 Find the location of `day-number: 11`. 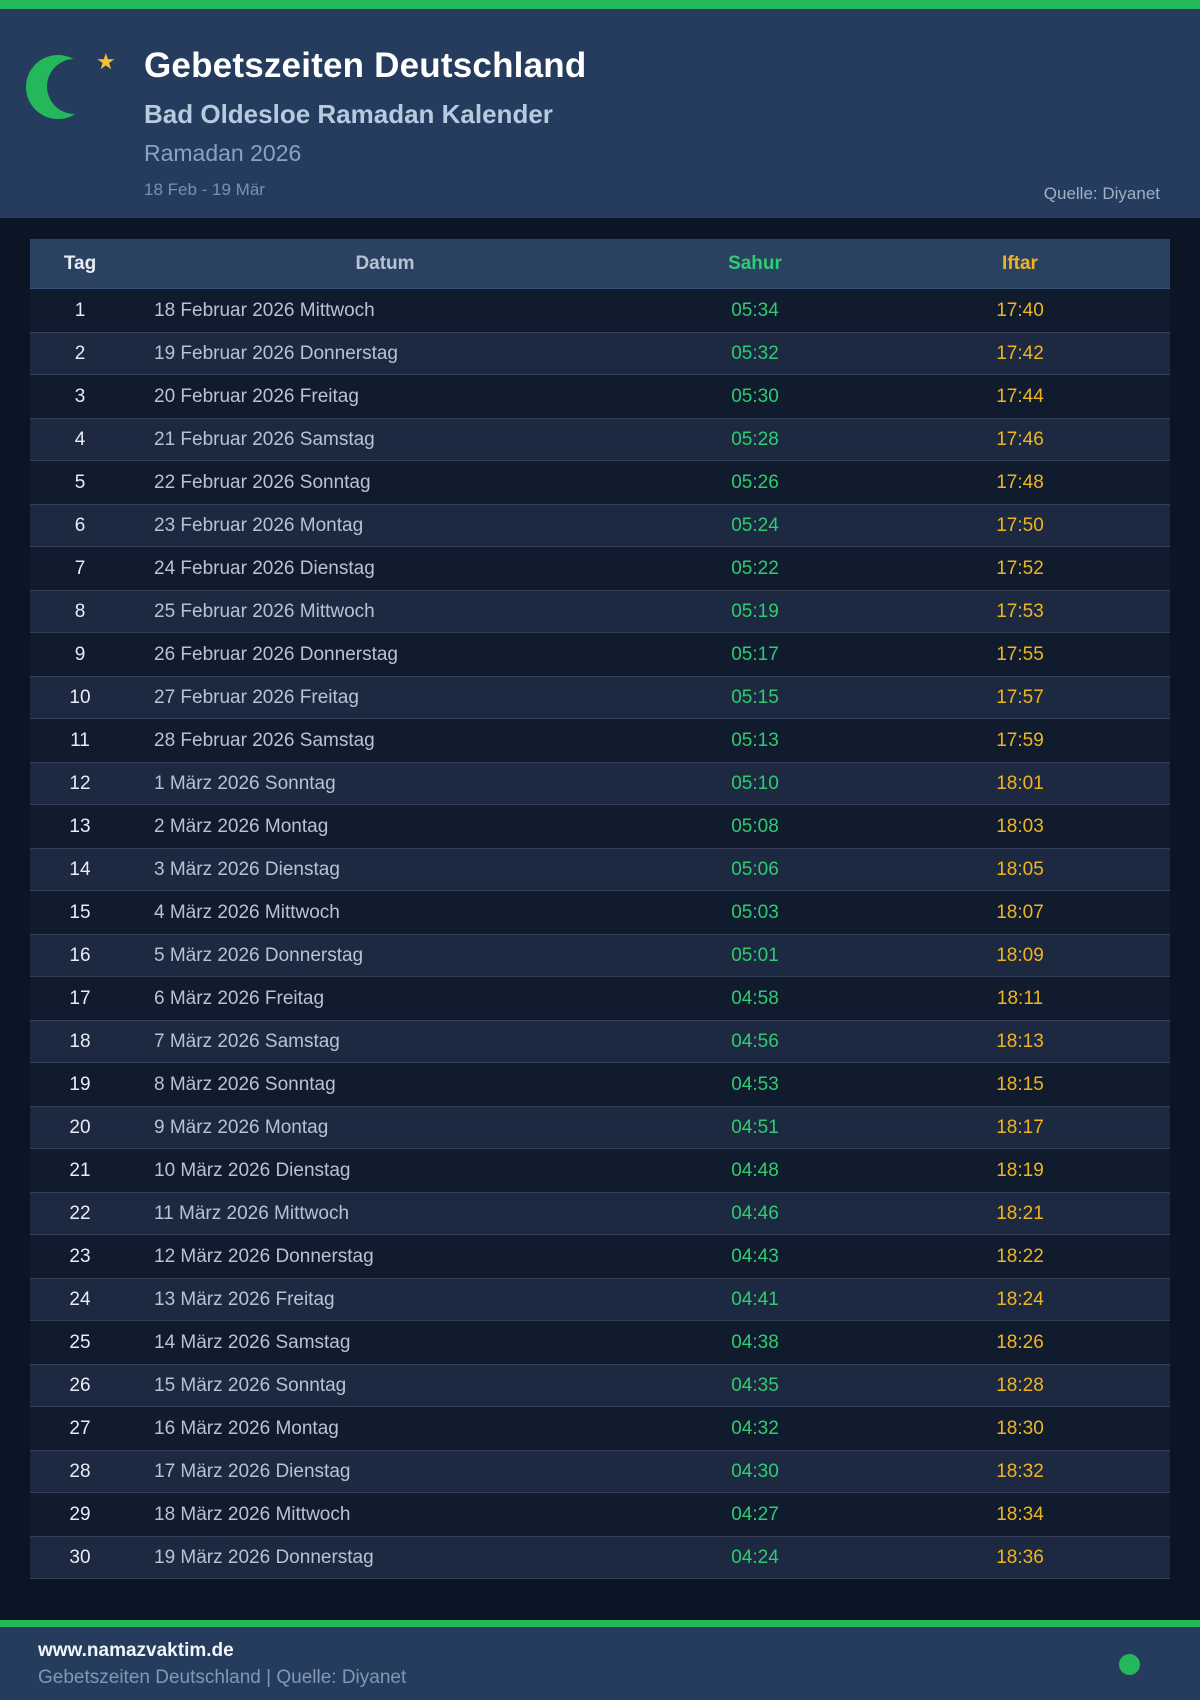

day-number: 11 is located at coordinates (80, 740).